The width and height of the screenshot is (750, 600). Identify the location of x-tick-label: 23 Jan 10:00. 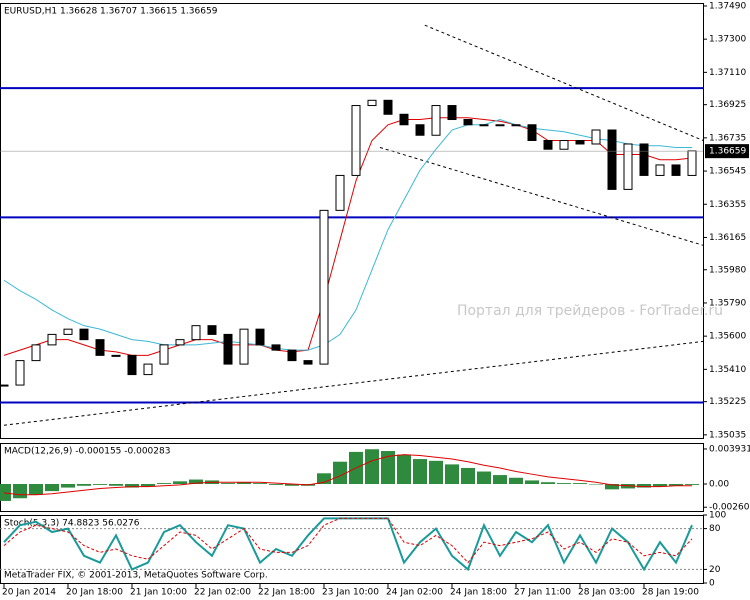
(350, 593).